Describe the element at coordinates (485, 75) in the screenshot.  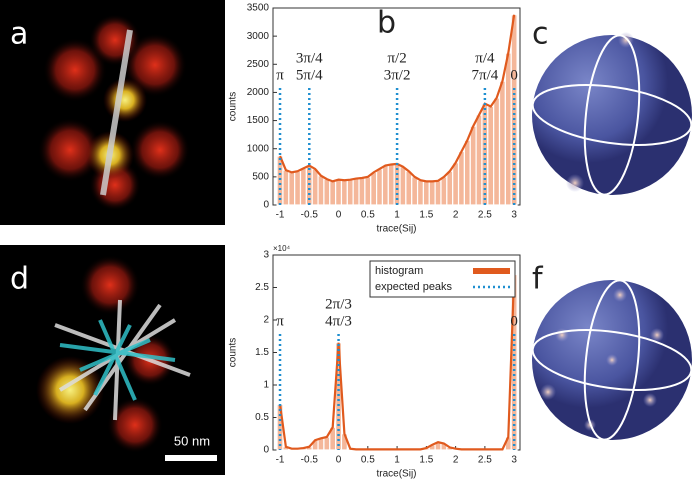
I see `peak-label: 7π/4` at that location.